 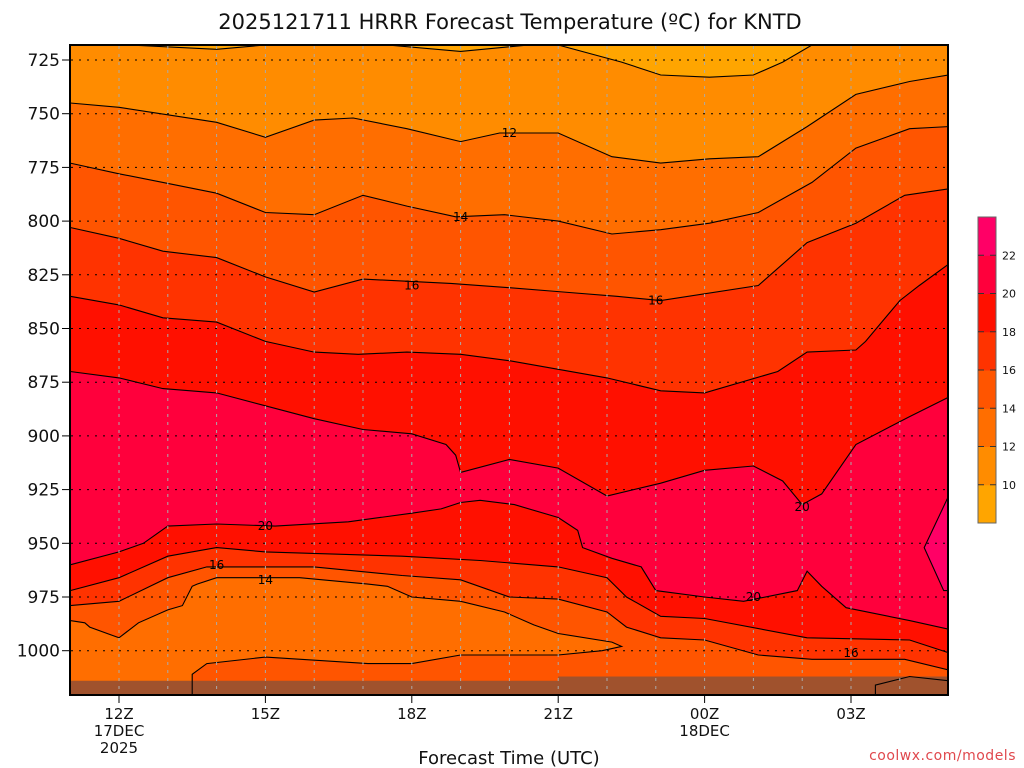 I want to click on contour-fill-top_10c, so click(x=458, y=48).